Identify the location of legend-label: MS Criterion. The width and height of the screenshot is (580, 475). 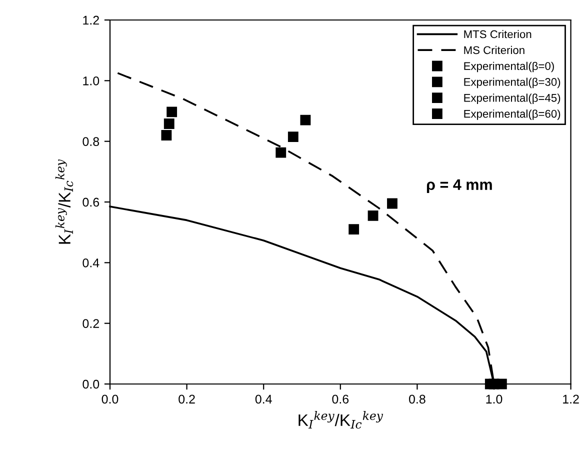
(494, 50).